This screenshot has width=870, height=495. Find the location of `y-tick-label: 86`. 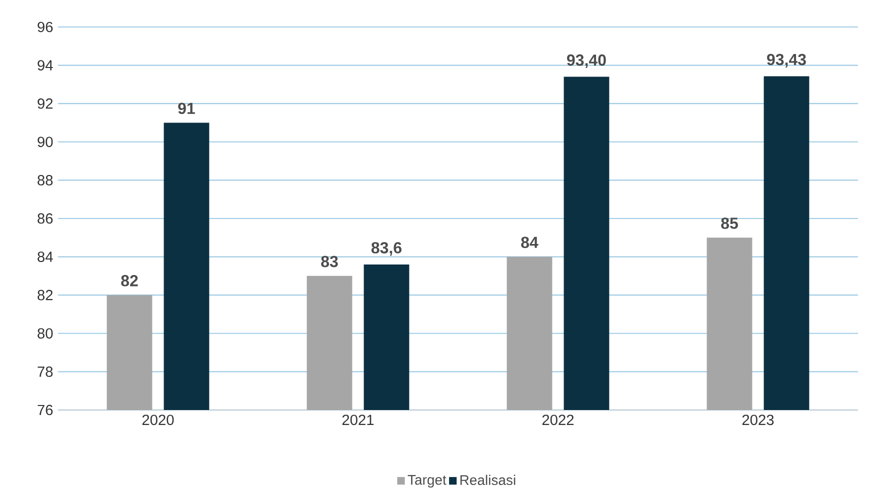

y-tick-label: 86 is located at coordinates (45, 218).